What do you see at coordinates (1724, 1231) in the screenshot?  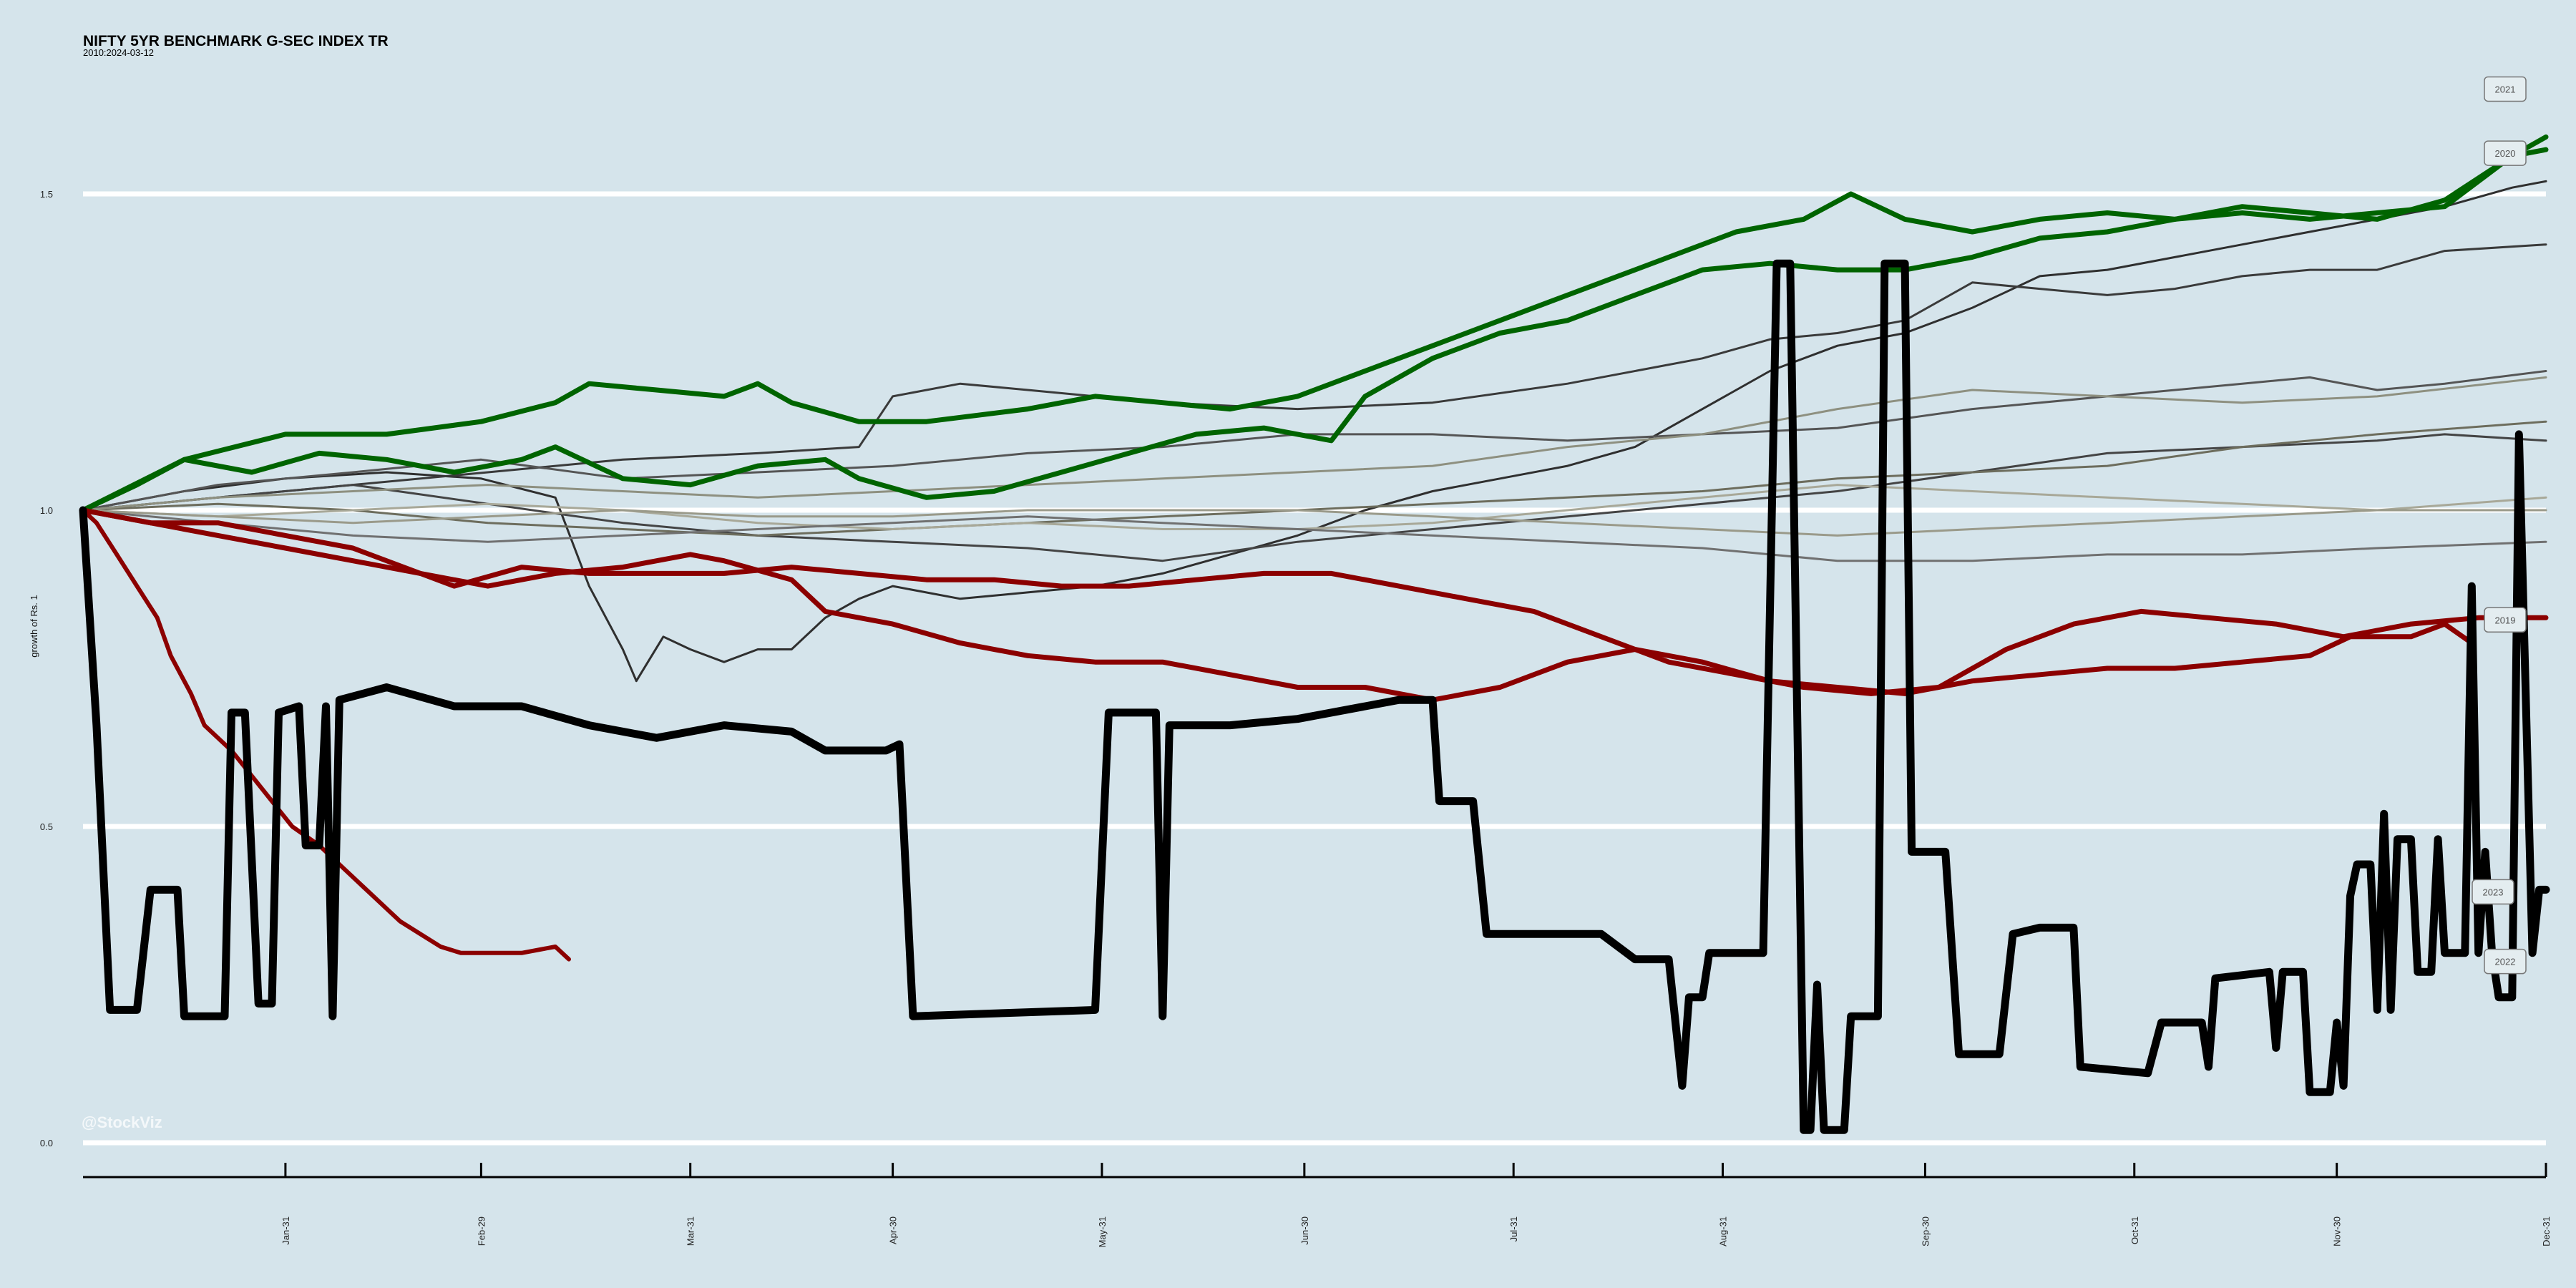 I see `x-tick-label: Aug-31` at bounding box center [1724, 1231].